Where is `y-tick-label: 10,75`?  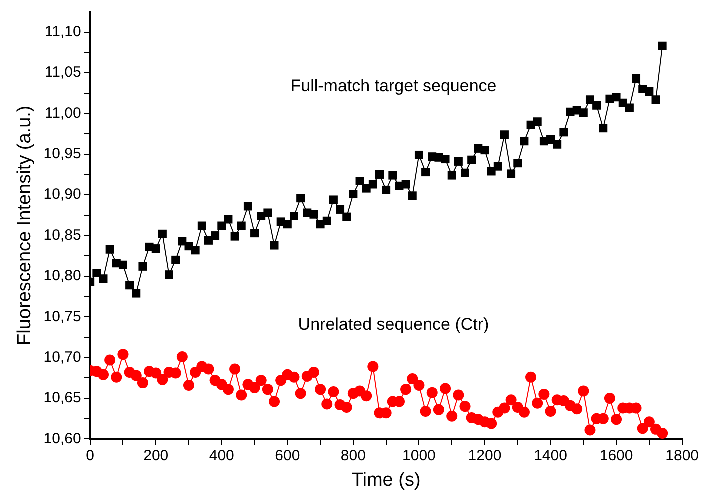
y-tick-label: 10,75 is located at coordinates (63, 317).